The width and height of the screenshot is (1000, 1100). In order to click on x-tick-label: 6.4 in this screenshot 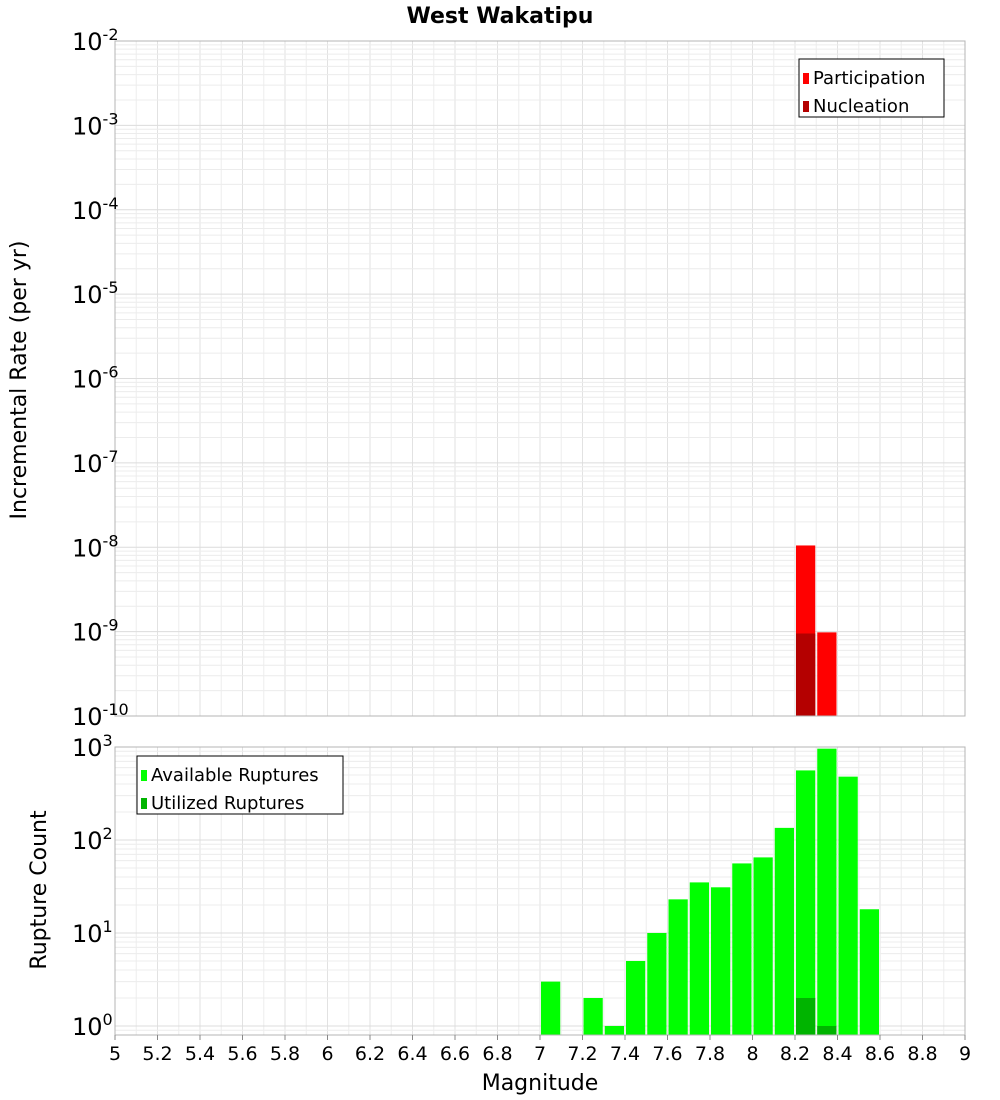, I will do `click(412, 1054)`.